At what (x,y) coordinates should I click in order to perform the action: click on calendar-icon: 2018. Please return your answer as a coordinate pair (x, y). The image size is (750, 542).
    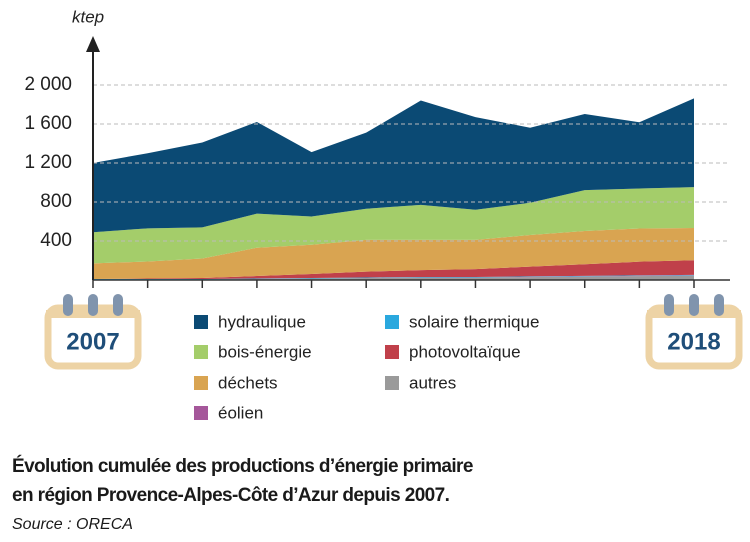
    Looking at the image, I should click on (694, 332).